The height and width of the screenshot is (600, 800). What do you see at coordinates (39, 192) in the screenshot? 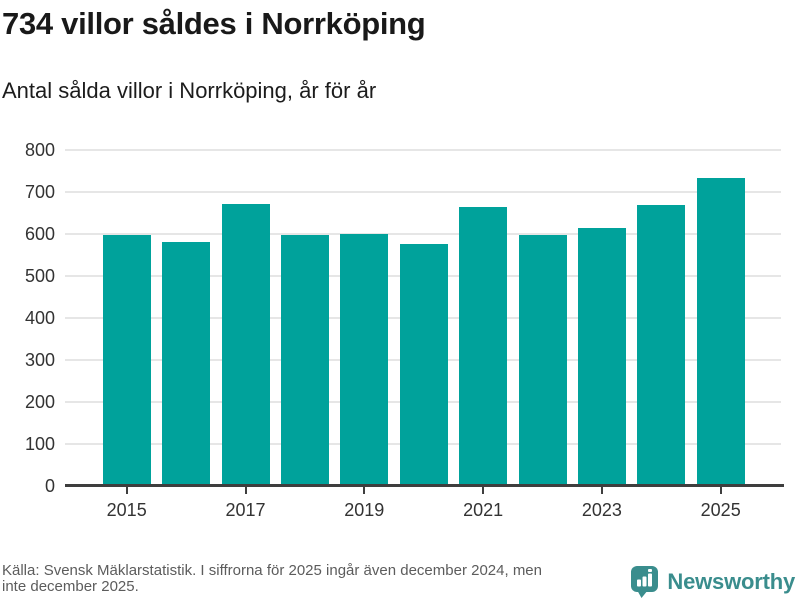
I see `y-tick-label-700: 700` at bounding box center [39, 192].